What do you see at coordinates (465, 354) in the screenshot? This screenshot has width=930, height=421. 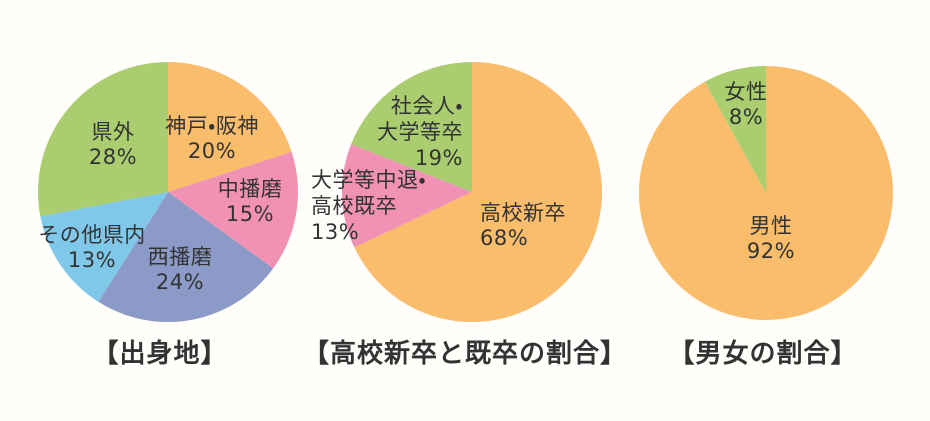 I see `chart-title-grad-ratio: 【高校新卒と既卒の割合】` at bounding box center [465, 354].